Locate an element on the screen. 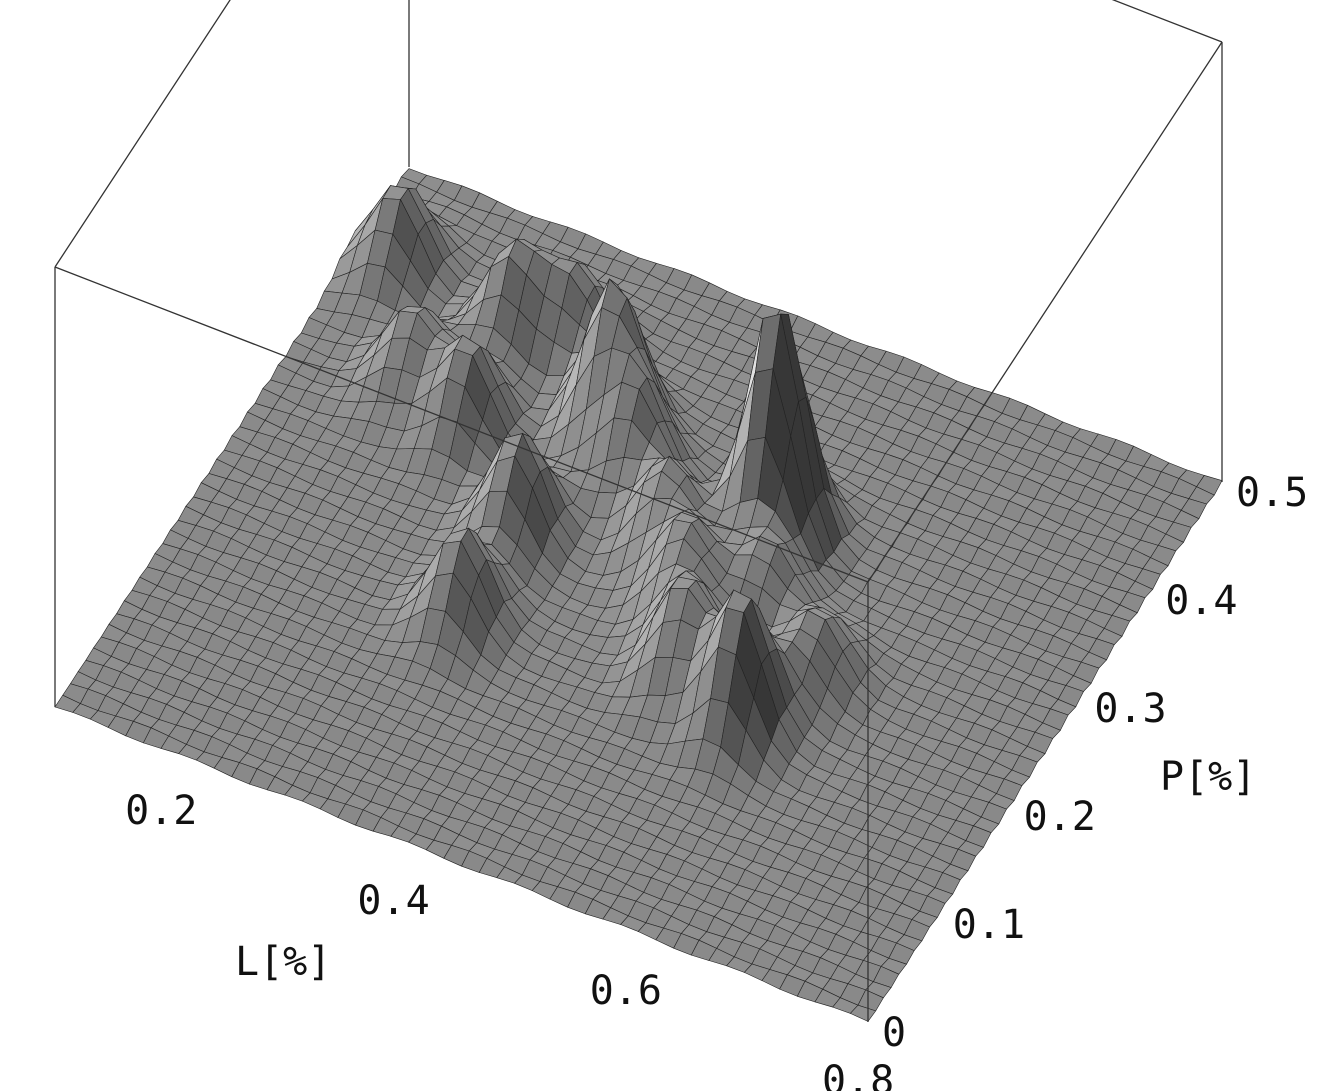  l-tick-label: 0.4 is located at coordinates (393, 901).